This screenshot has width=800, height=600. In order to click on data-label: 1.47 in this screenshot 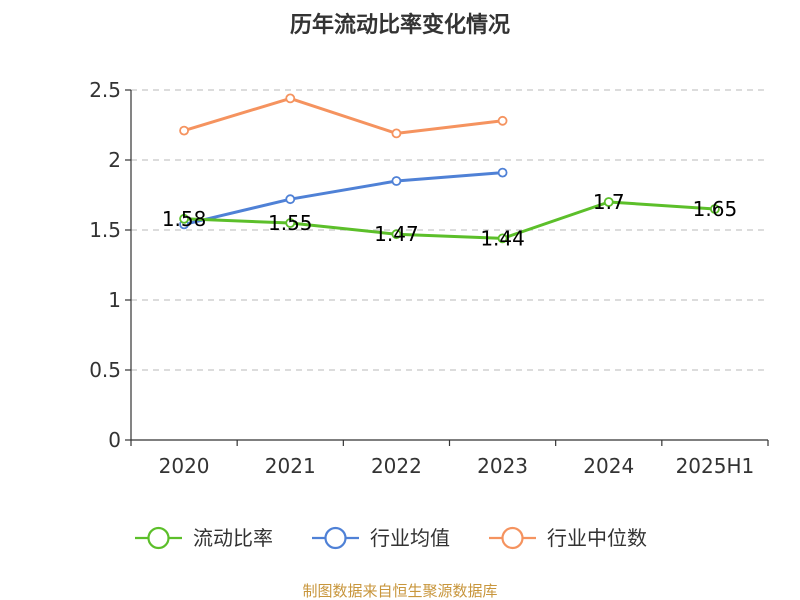, I will do `click(396, 234)`.